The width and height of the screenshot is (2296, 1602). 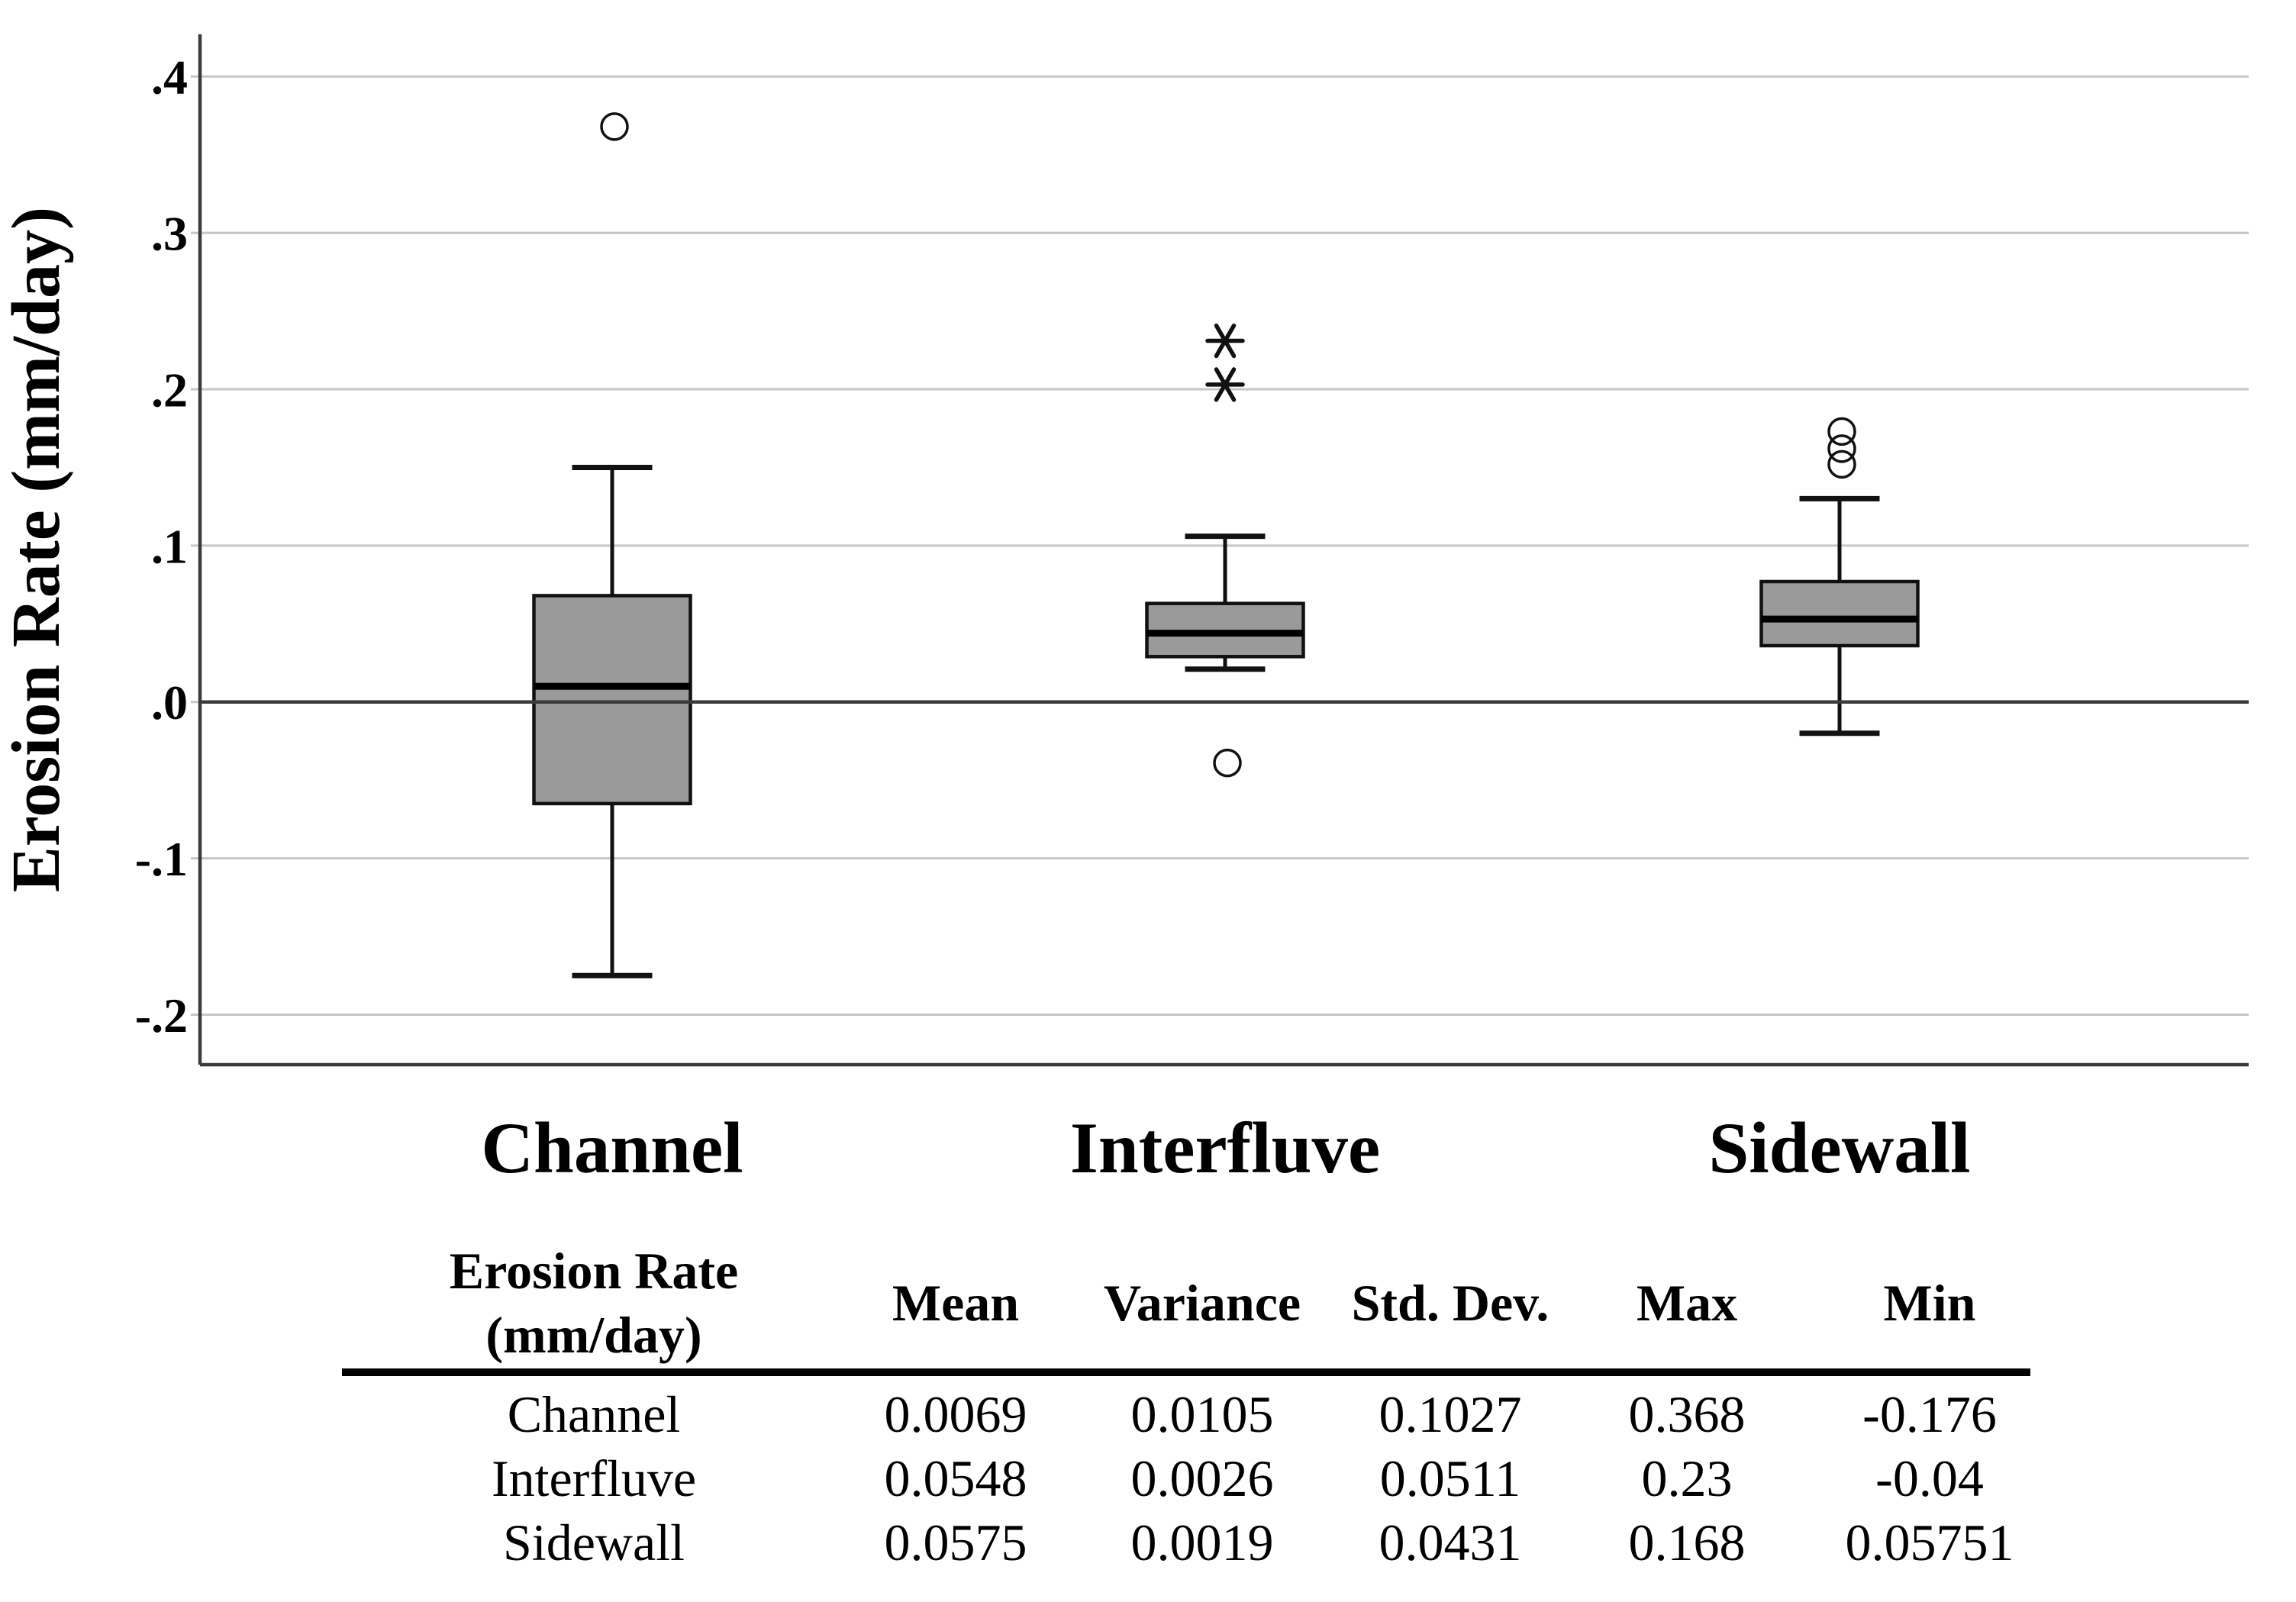 I want to click on table-cell-value: -0.176, so click(x=1929, y=1414).